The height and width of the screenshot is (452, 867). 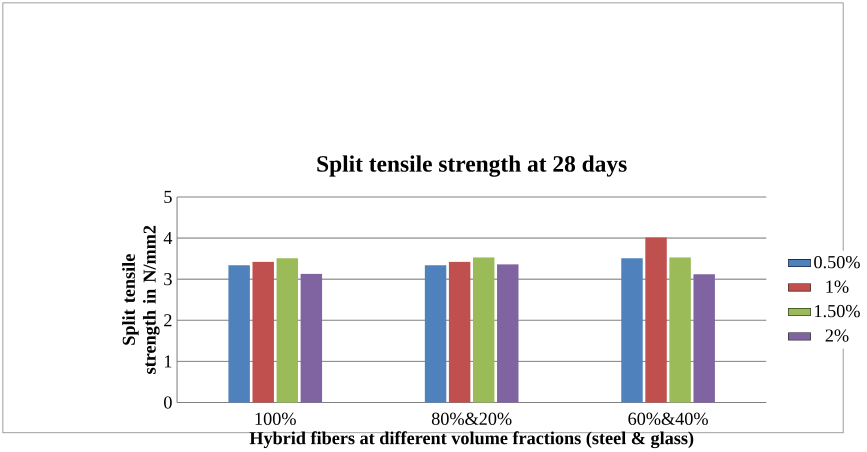 What do you see at coordinates (141, 300) in the screenshot?
I see `y-axis-title: Split tensile strength in N/mm2` at bounding box center [141, 300].